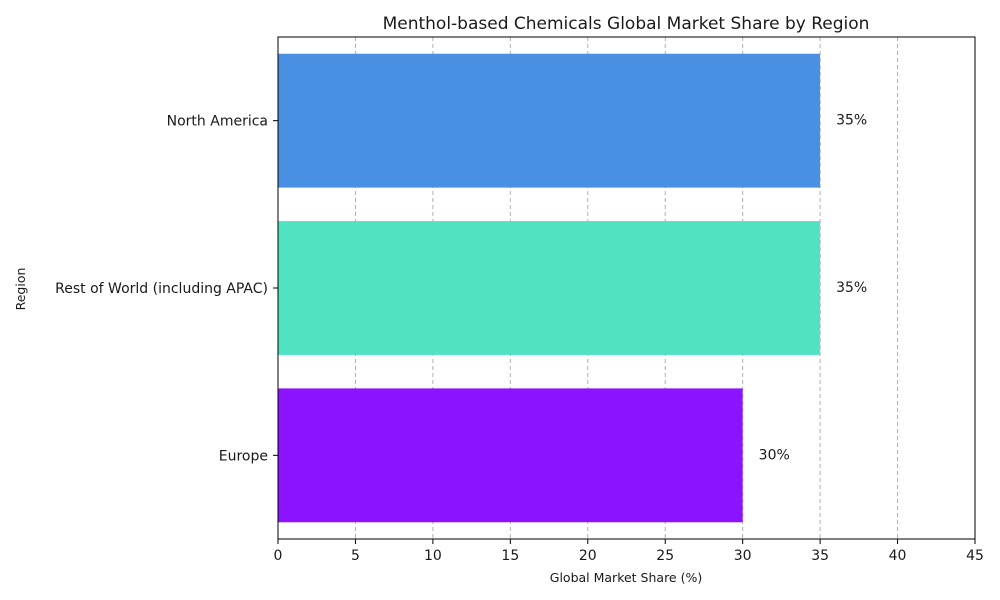  Describe the element at coordinates (774, 455) in the screenshot. I see `bar-value-label: 30%` at that location.